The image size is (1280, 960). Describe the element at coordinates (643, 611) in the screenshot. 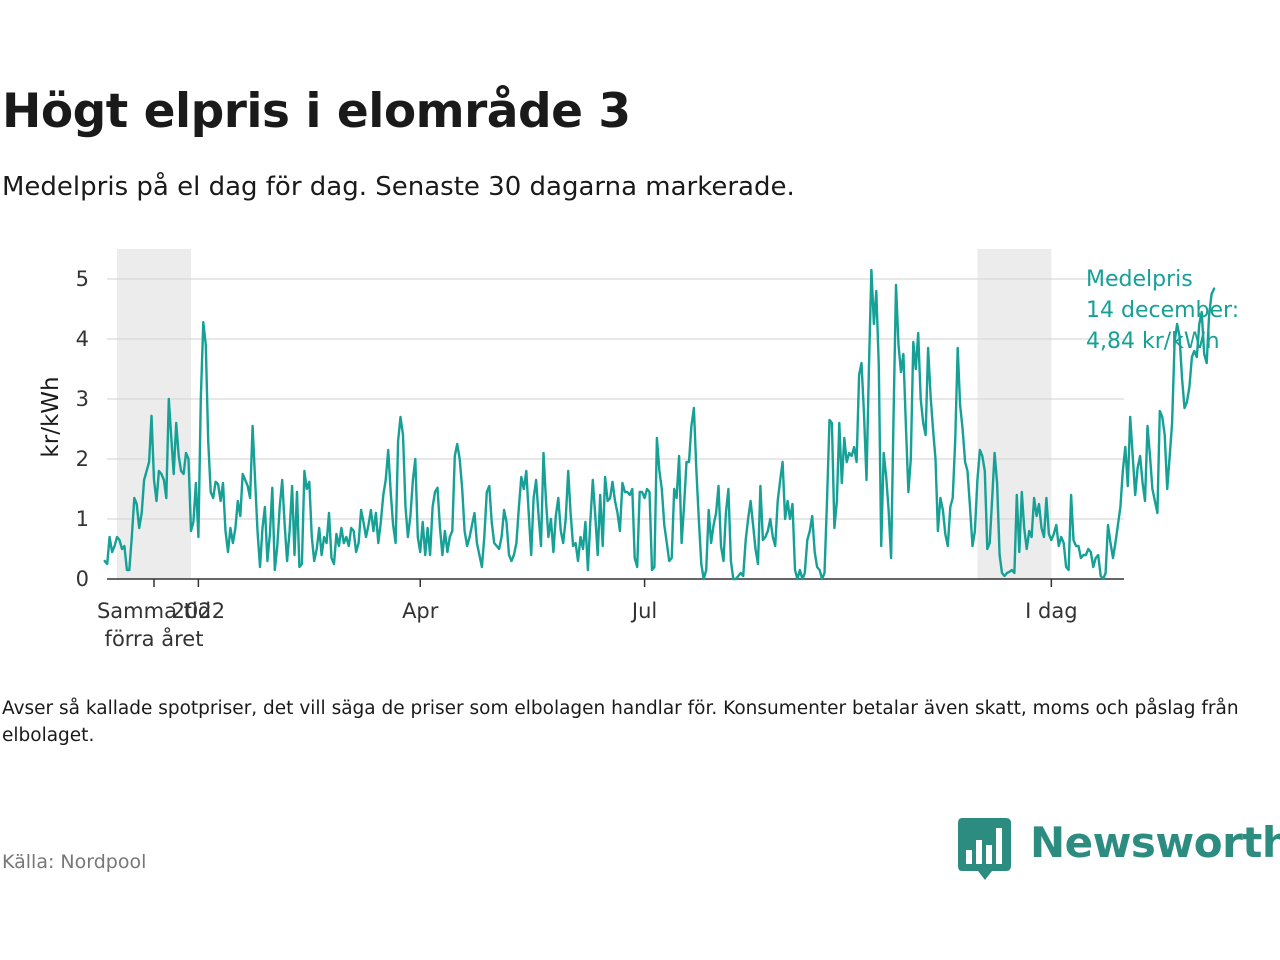

I see `x-tick-label-3: Jul` at that location.